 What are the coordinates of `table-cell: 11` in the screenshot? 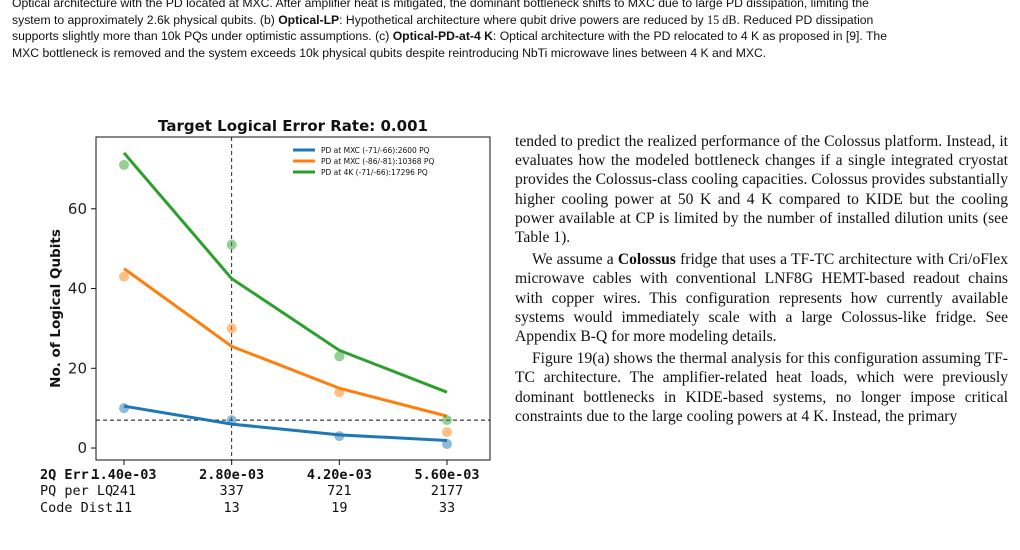 It's located at (124, 508).